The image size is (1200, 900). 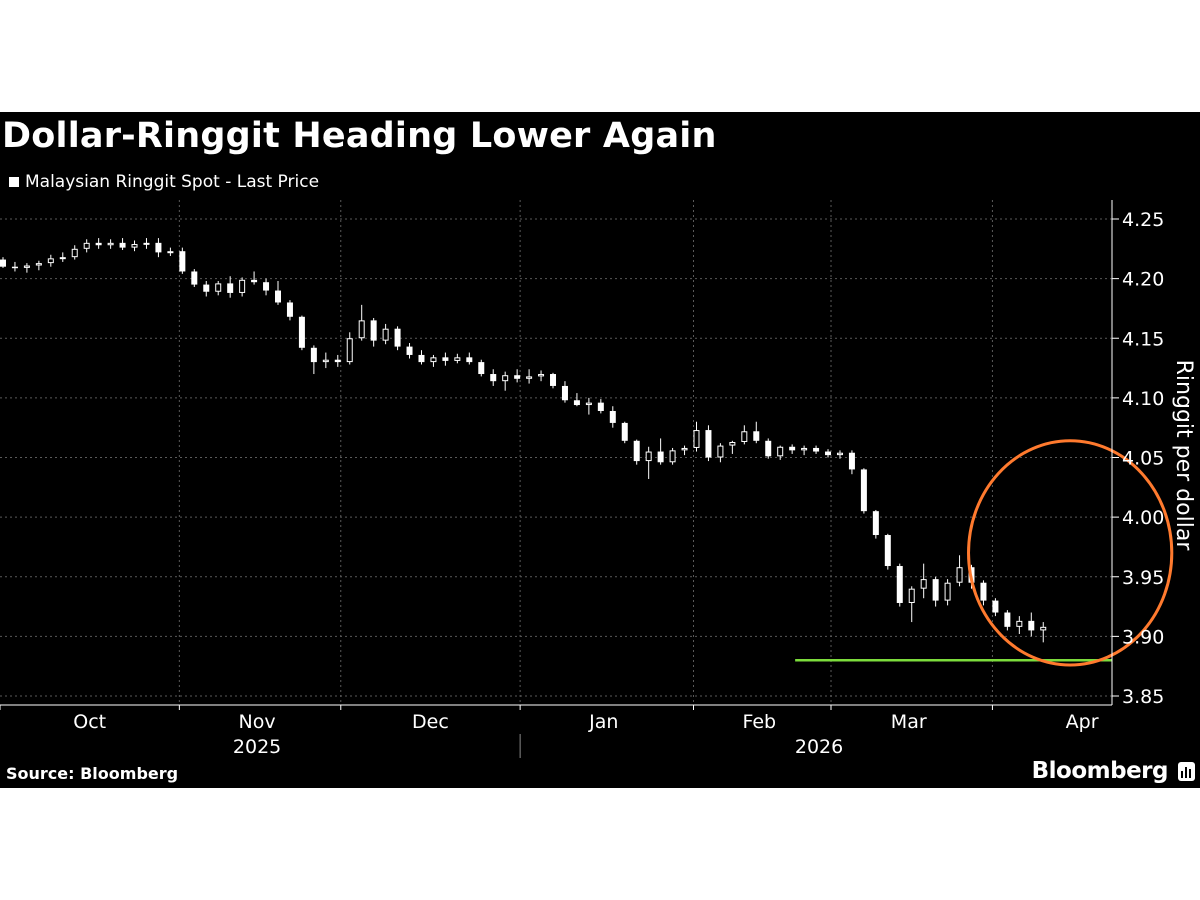 What do you see at coordinates (1082, 722) in the screenshot?
I see `x-tick-label: Apr` at bounding box center [1082, 722].